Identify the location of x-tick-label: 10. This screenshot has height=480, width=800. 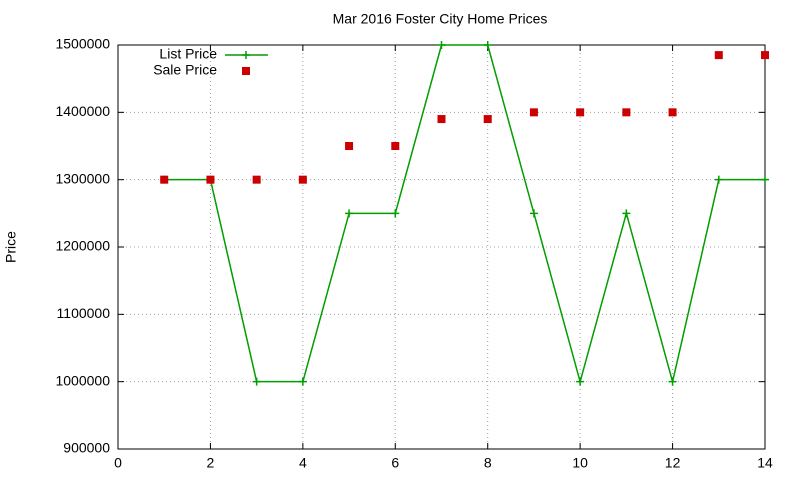
(580, 463).